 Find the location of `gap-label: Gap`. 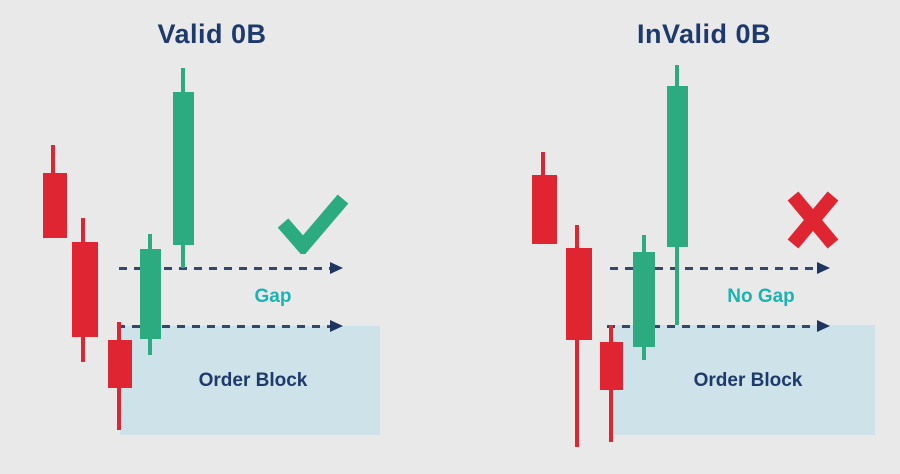

gap-label: Gap is located at coordinates (273, 296).